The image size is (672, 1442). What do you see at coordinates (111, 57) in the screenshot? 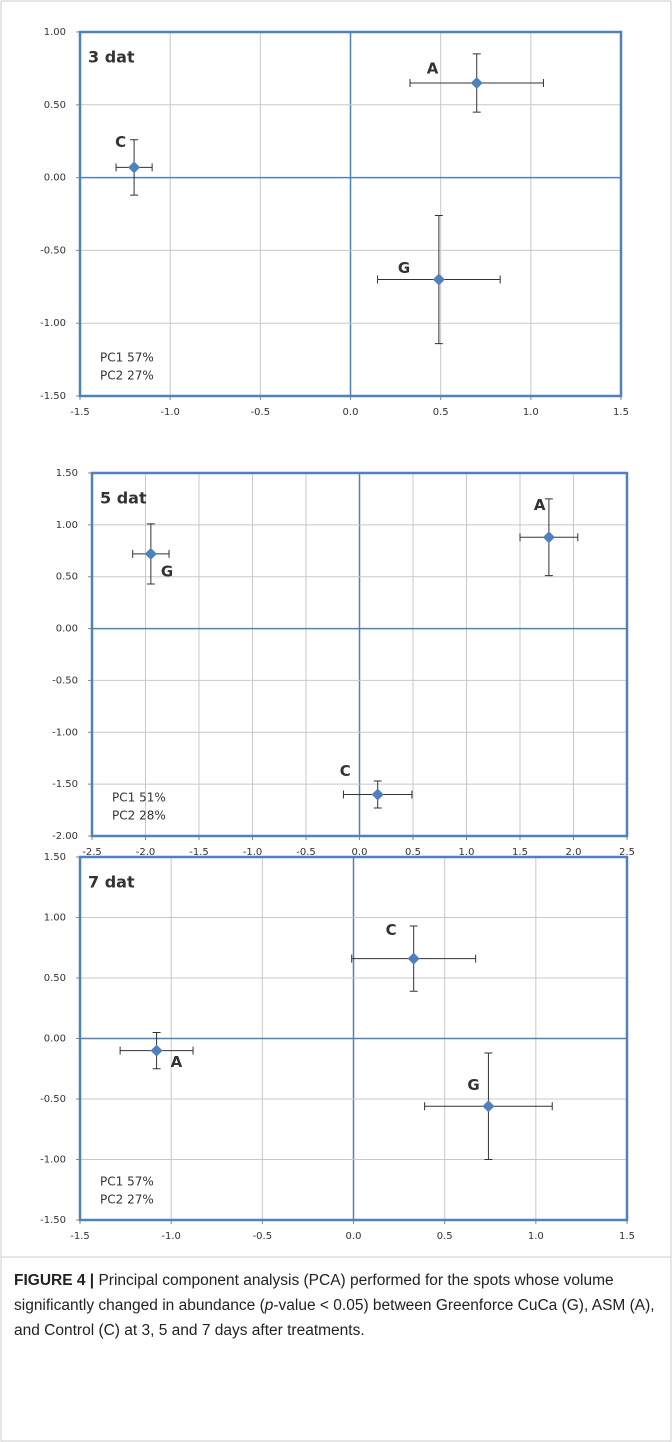
I see `panel-title: 3 dat` at bounding box center [111, 57].